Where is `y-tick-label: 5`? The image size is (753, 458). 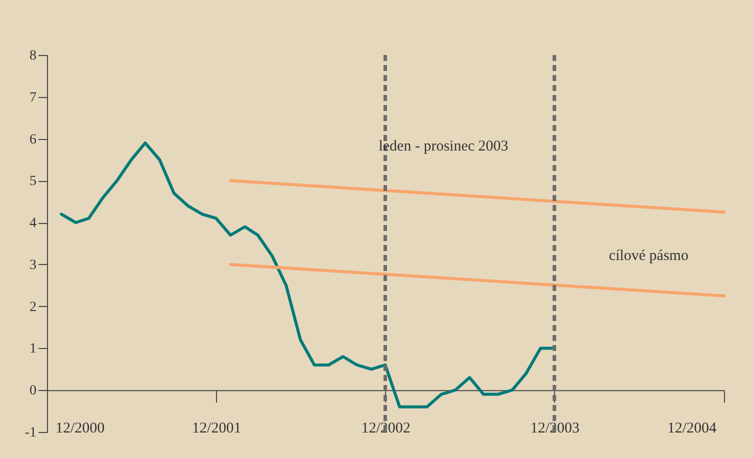 y-tick-label: 5 is located at coordinates (33, 182).